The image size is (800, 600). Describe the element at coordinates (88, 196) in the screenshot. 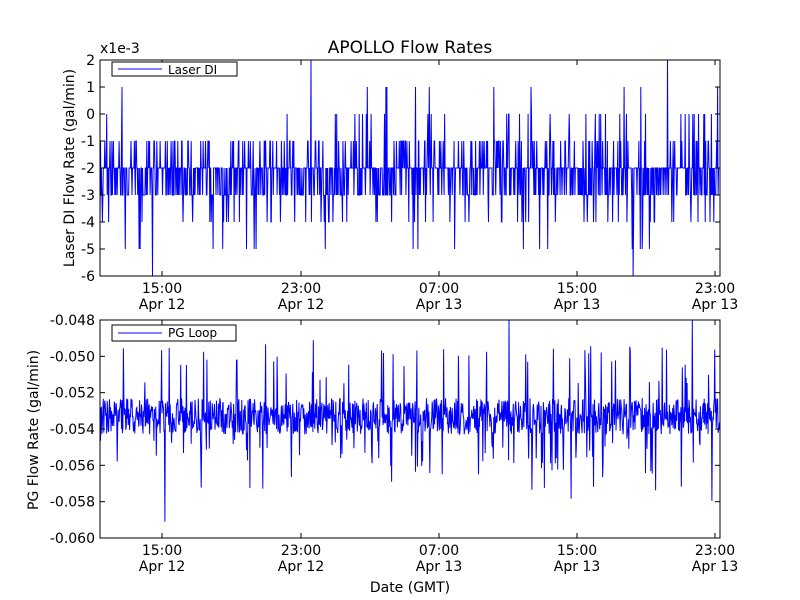

I see `y-tick-label: -3` at that location.